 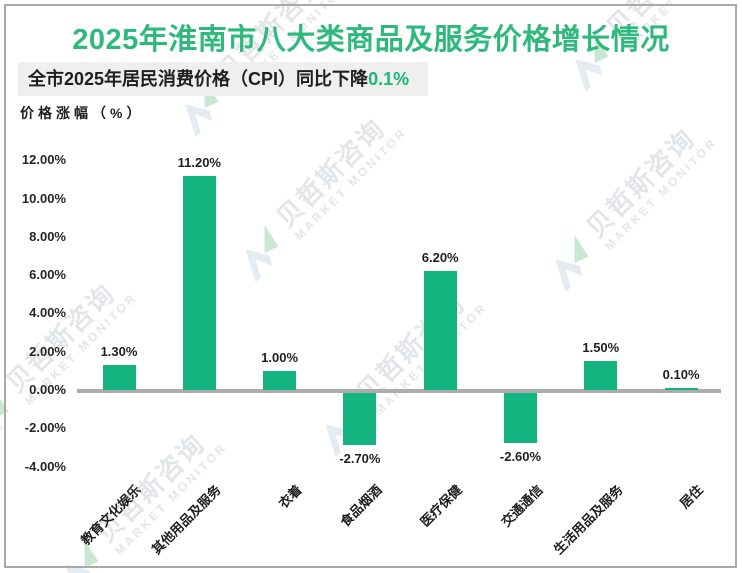 What do you see at coordinates (198, 79) in the screenshot?
I see `cpi-summary-text: 全市2025年居民消费价格（CPI）同比下降` at bounding box center [198, 79].